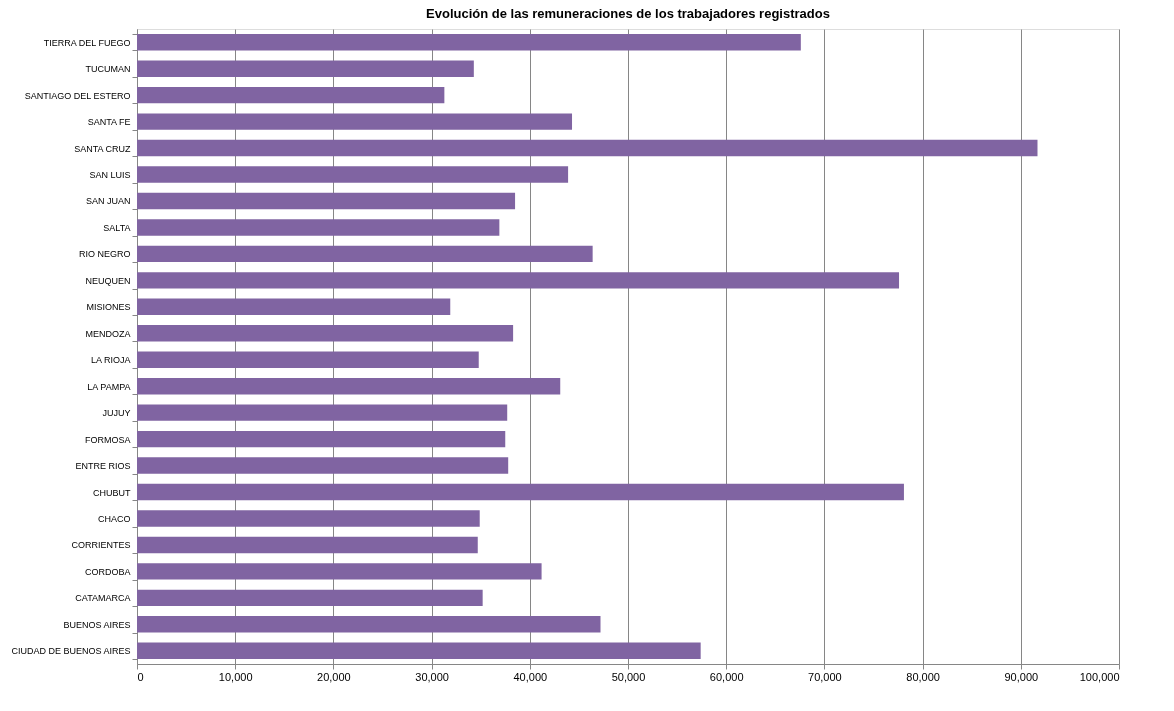  What do you see at coordinates (110, 360) in the screenshot?
I see `y-tick-label: LA RIOJA` at bounding box center [110, 360].